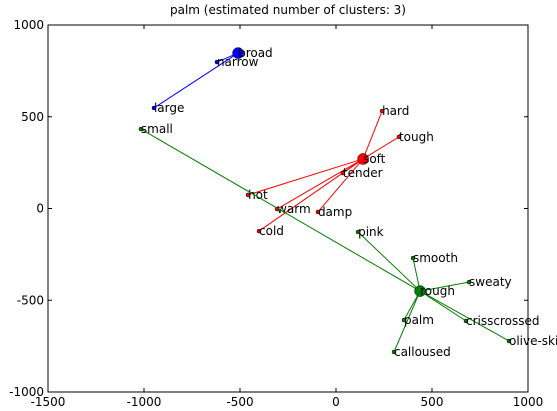 Image resolution: width=557 pixels, height=411 pixels. What do you see at coordinates (294, 209) in the screenshot?
I see `point-label: warm` at bounding box center [294, 209].